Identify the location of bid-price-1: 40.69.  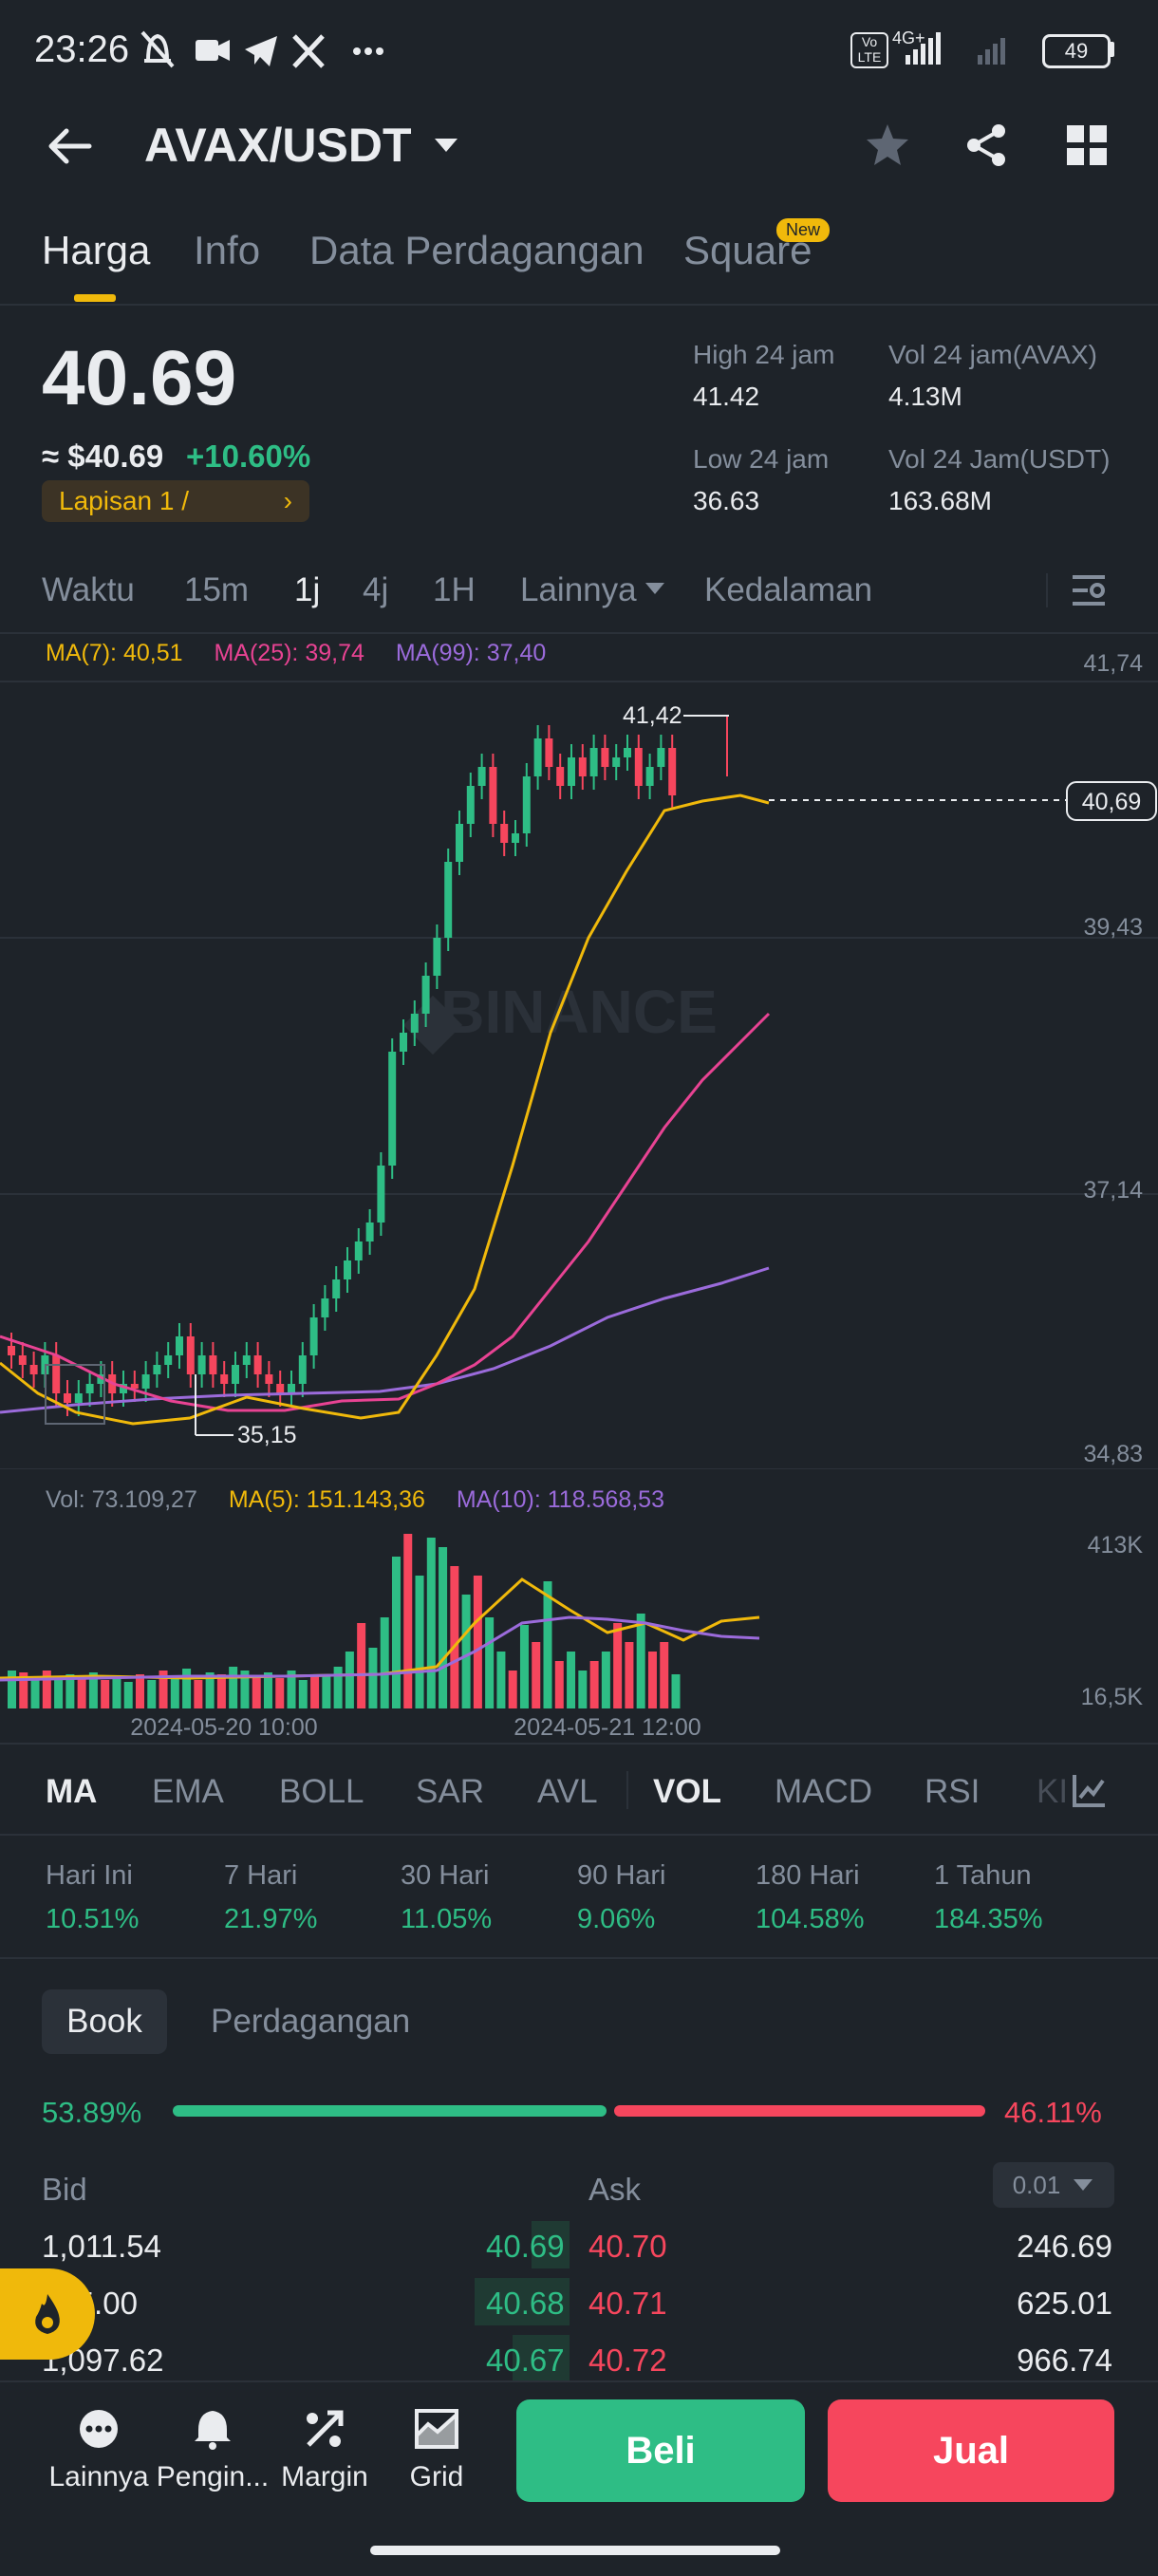
(525, 2246).